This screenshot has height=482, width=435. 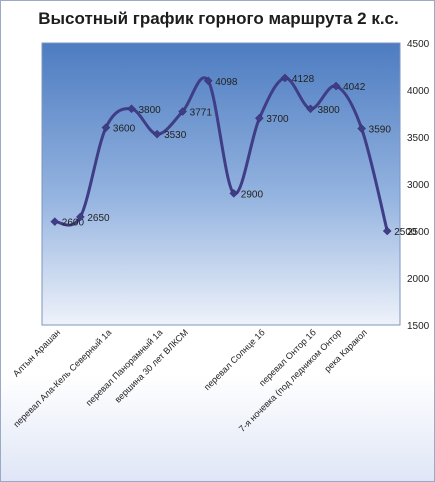 What do you see at coordinates (354, 87) in the screenshot?
I see `data-label: 4042` at bounding box center [354, 87].